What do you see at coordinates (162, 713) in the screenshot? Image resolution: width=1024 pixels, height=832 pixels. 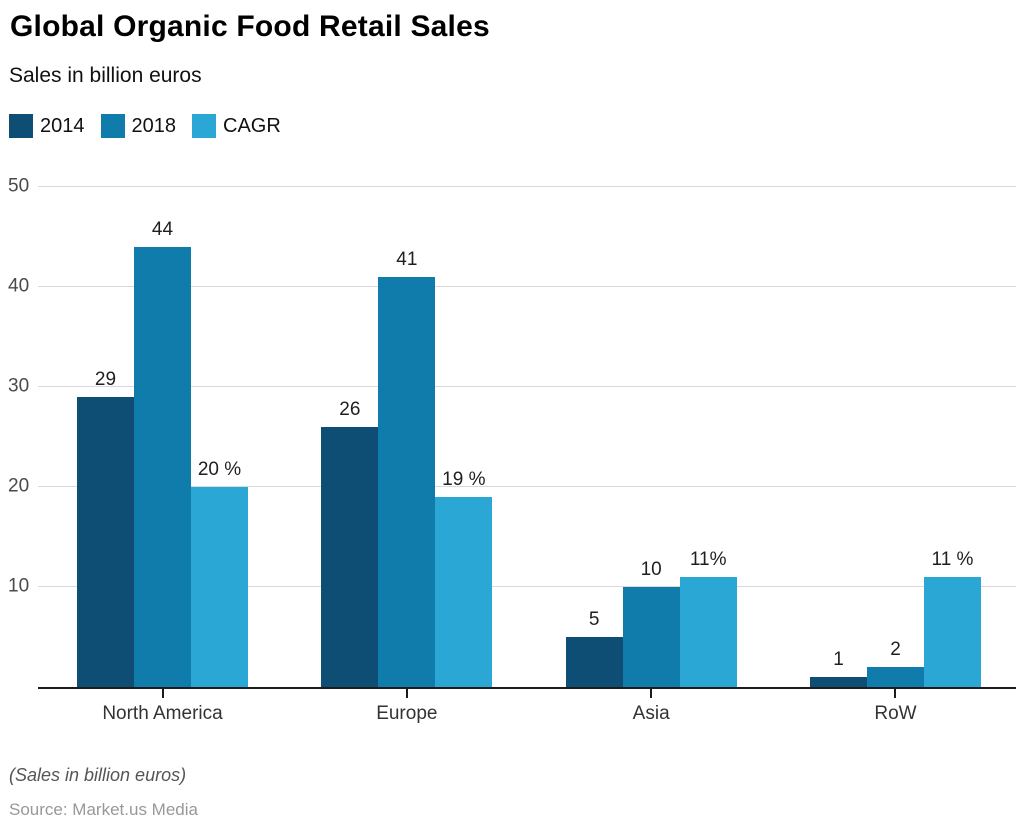 I see `category-label-north-america: North America` at bounding box center [162, 713].